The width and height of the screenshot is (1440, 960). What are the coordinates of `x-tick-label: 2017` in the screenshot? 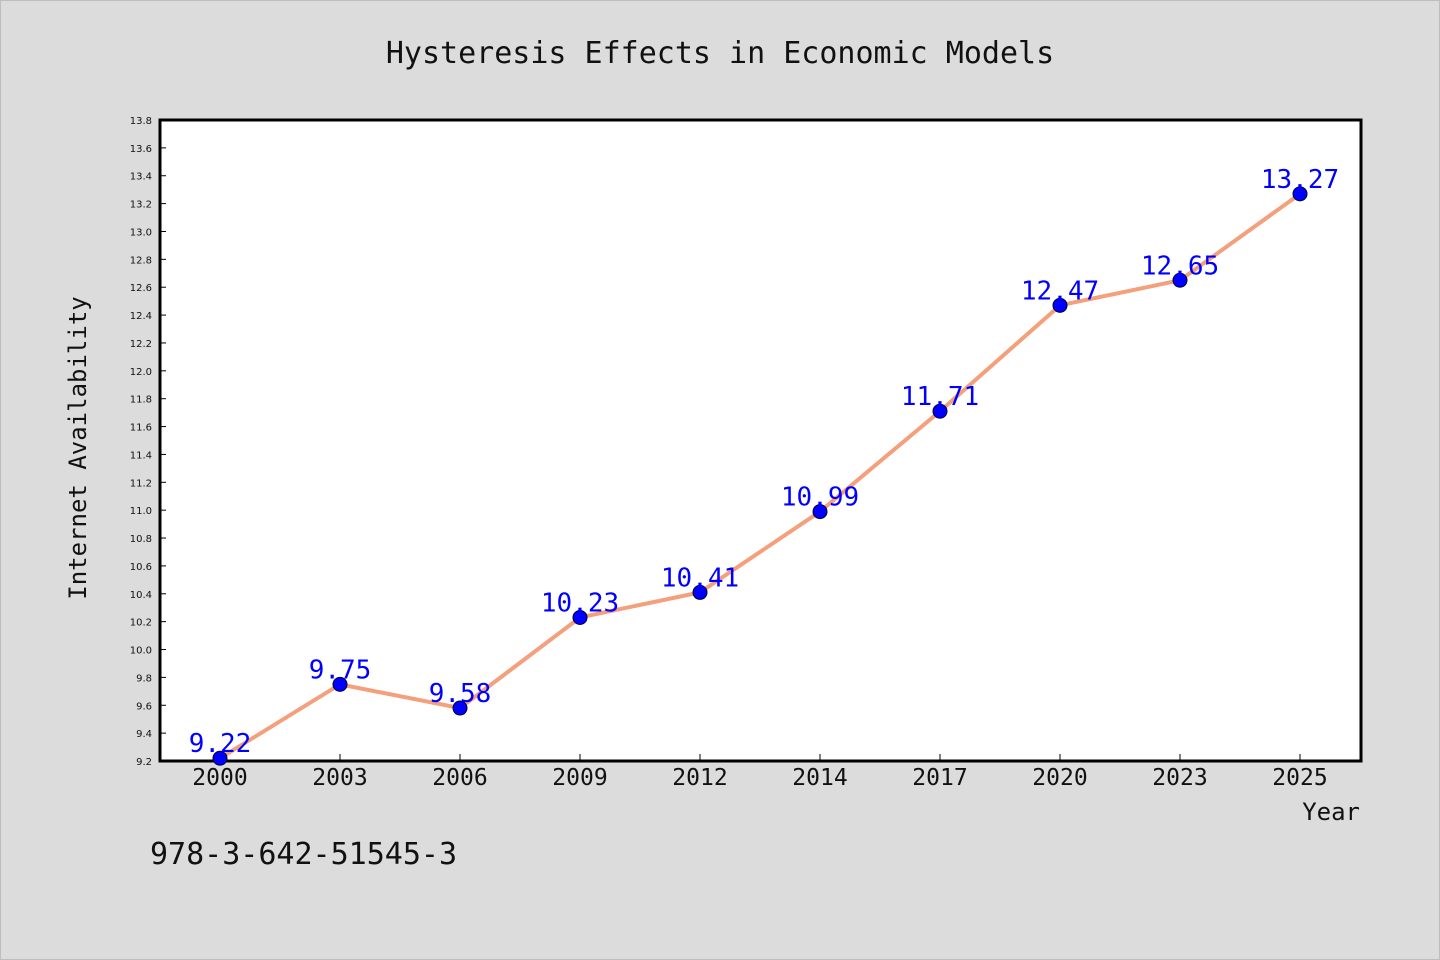 It's located at (939, 778).